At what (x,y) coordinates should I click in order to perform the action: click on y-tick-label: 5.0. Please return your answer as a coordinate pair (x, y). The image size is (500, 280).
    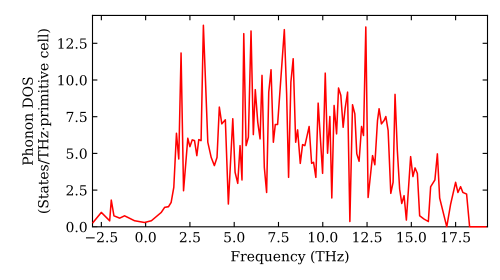
    Looking at the image, I should click on (76, 153).